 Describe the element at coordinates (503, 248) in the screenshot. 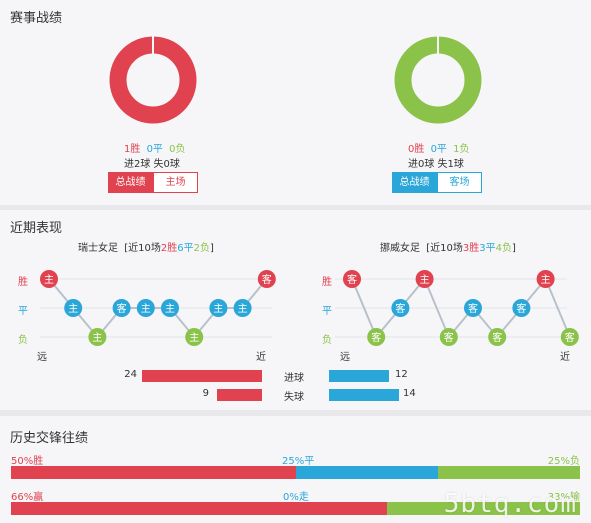

I see `away-recent-losses: 4负` at that location.